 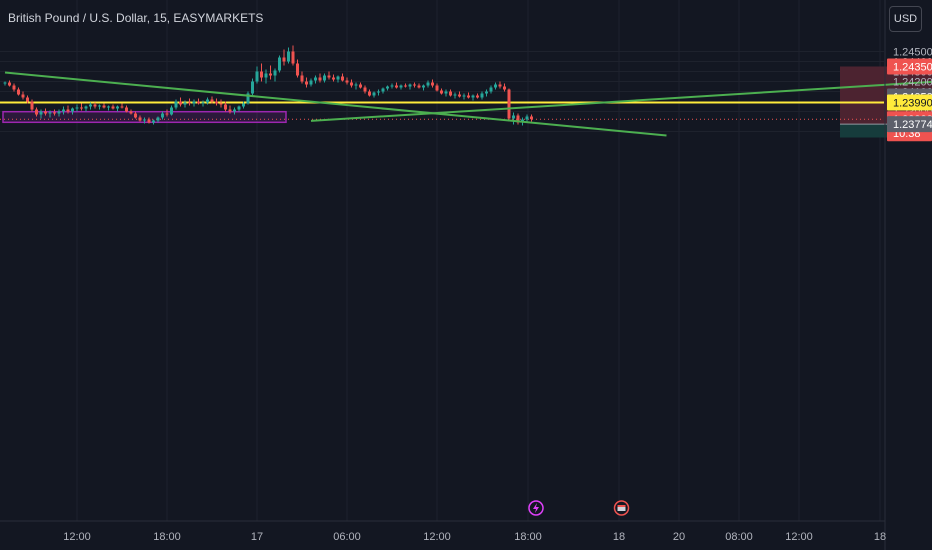 What do you see at coordinates (528, 537) in the screenshot?
I see `x-tick-label: 18:00` at bounding box center [528, 537].